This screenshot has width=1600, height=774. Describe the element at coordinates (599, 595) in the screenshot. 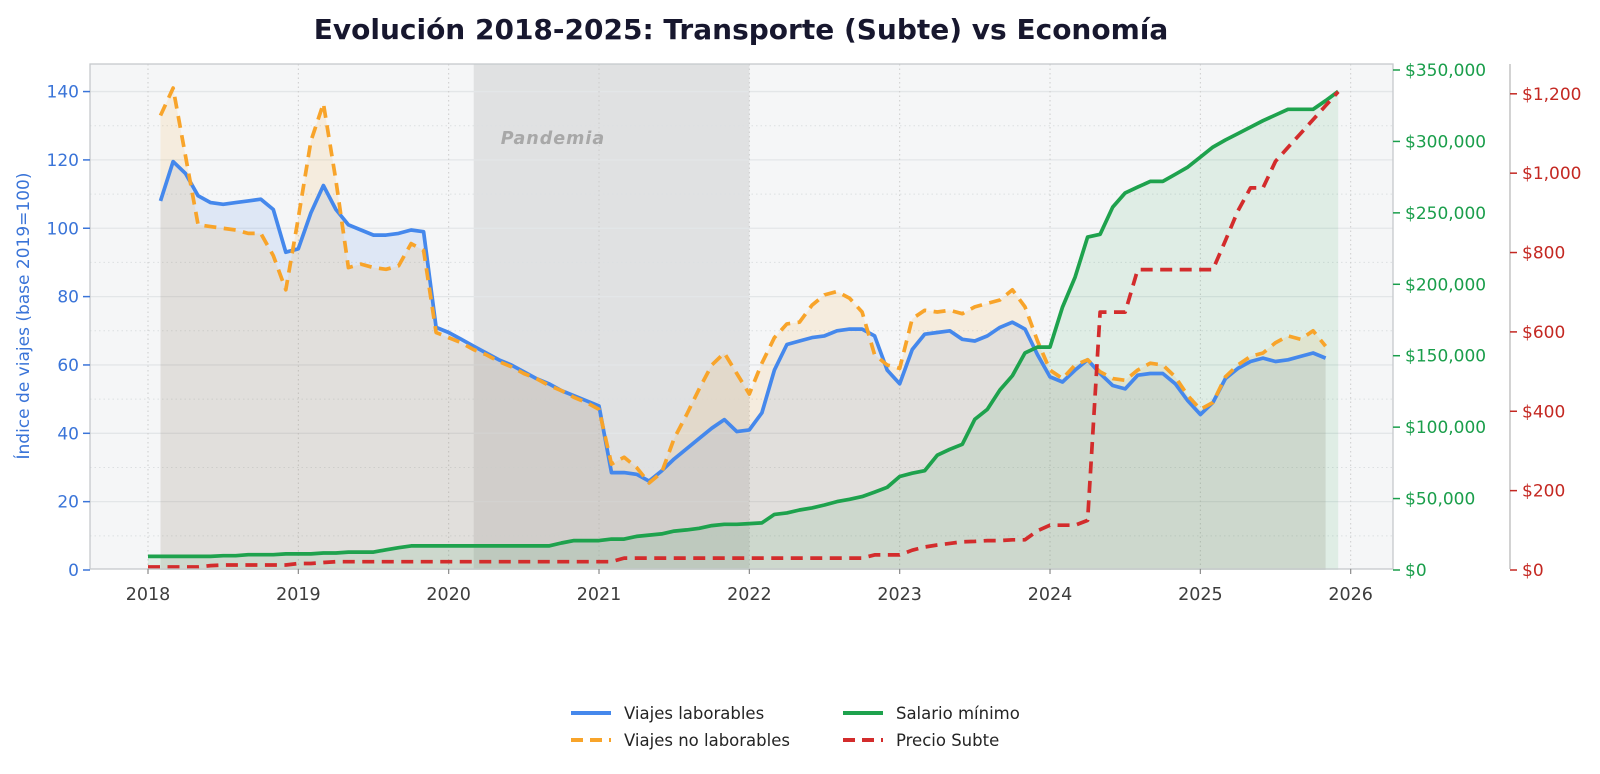

I see `tick-label-year: 2021` at that location.